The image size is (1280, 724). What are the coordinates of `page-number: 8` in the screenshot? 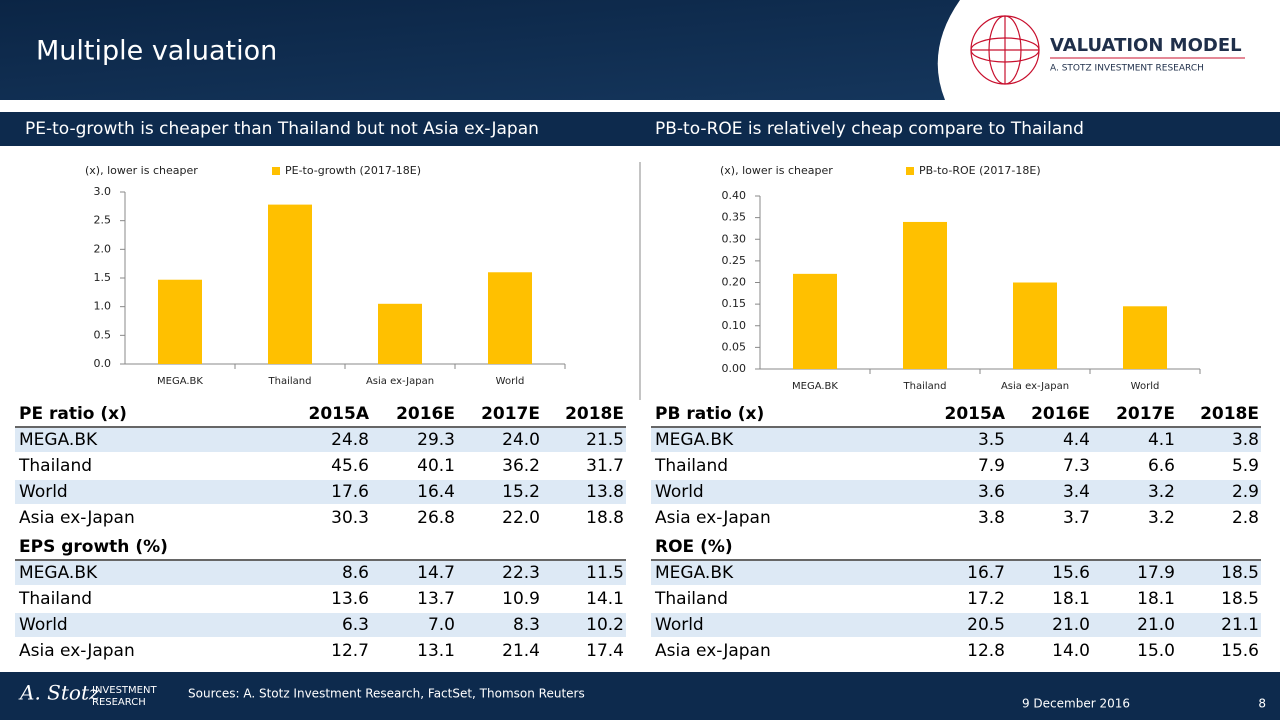 It's located at (1262, 704).